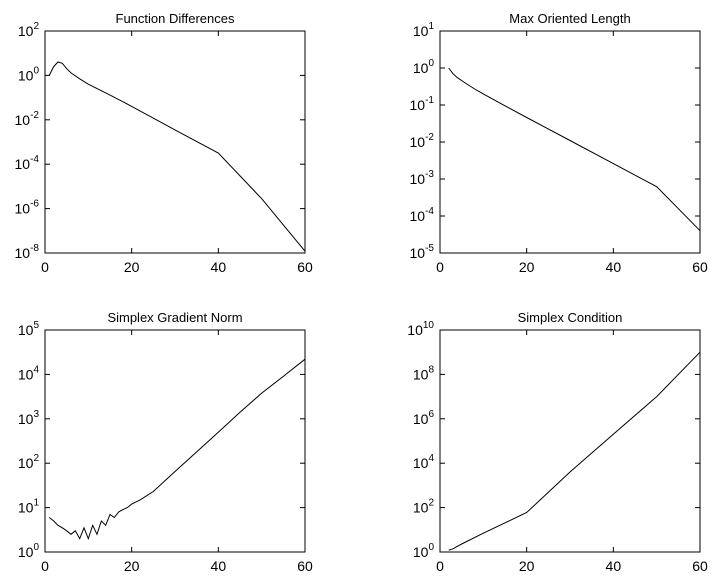 The image size is (712, 578). What do you see at coordinates (29, 329) in the screenshot?
I see `y-tick-label: 10⁵` at bounding box center [29, 329].